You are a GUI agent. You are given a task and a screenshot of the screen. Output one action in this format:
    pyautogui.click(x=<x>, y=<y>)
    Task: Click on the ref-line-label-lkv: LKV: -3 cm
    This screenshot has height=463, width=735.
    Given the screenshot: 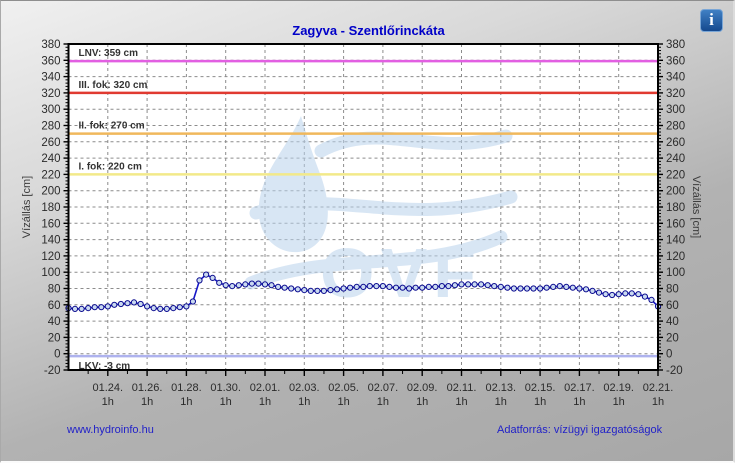 What is the action you would take?
    pyautogui.click(x=105, y=366)
    